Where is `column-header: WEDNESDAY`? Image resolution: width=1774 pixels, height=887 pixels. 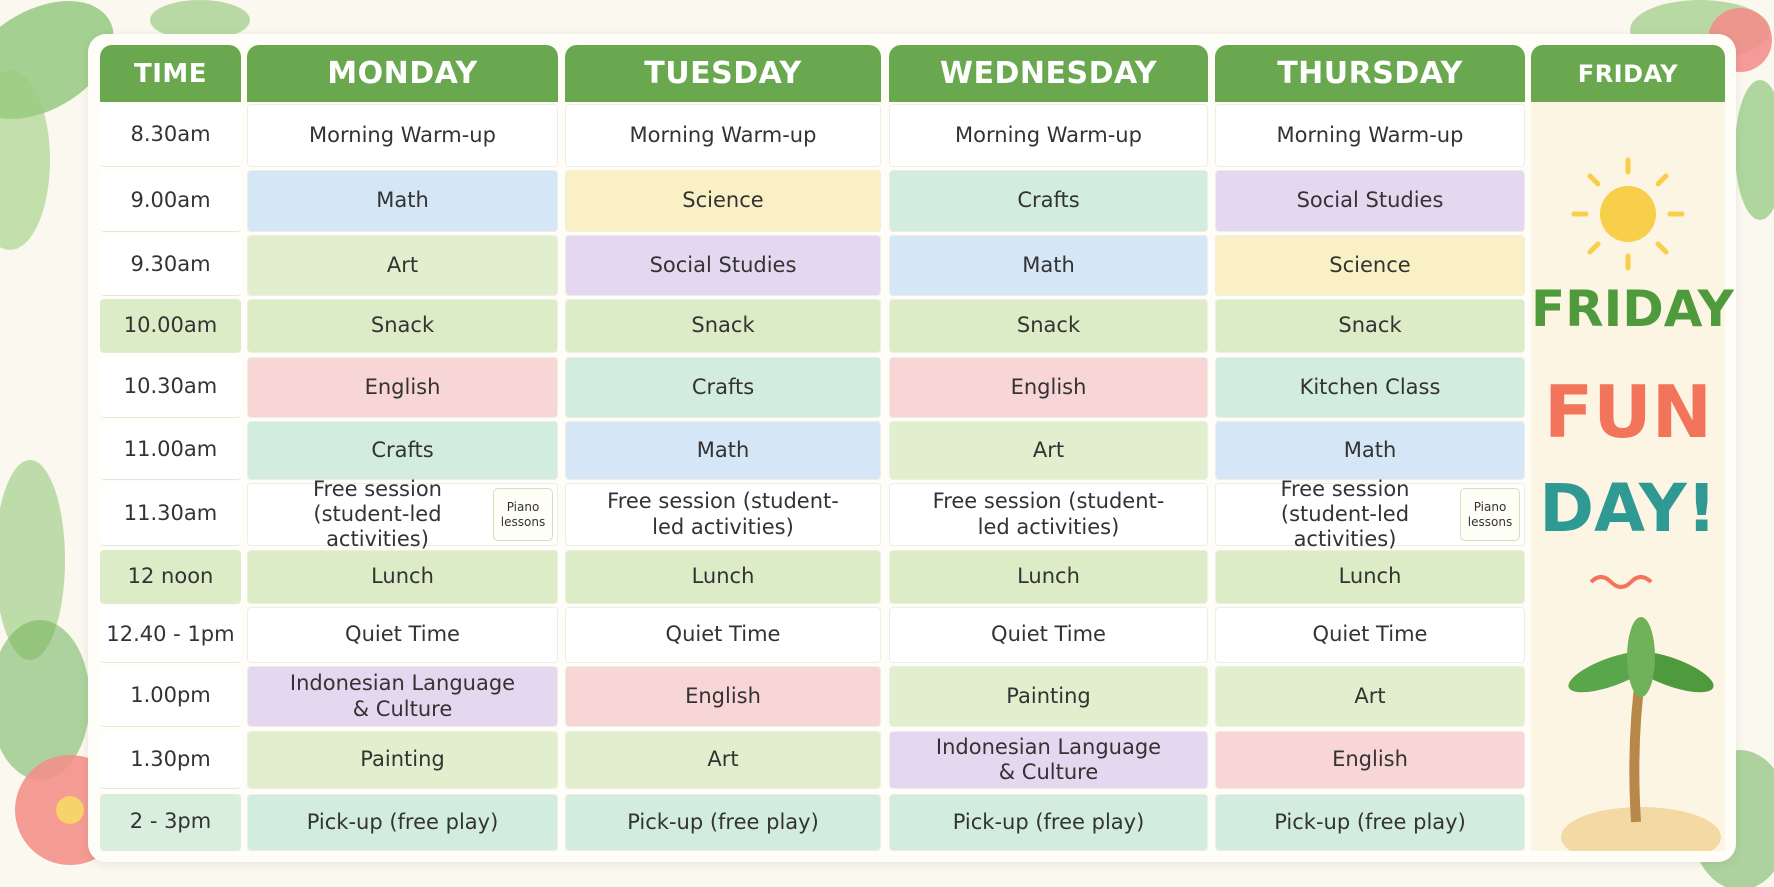 column-header: WEDNESDAY is located at coordinates (1048, 73).